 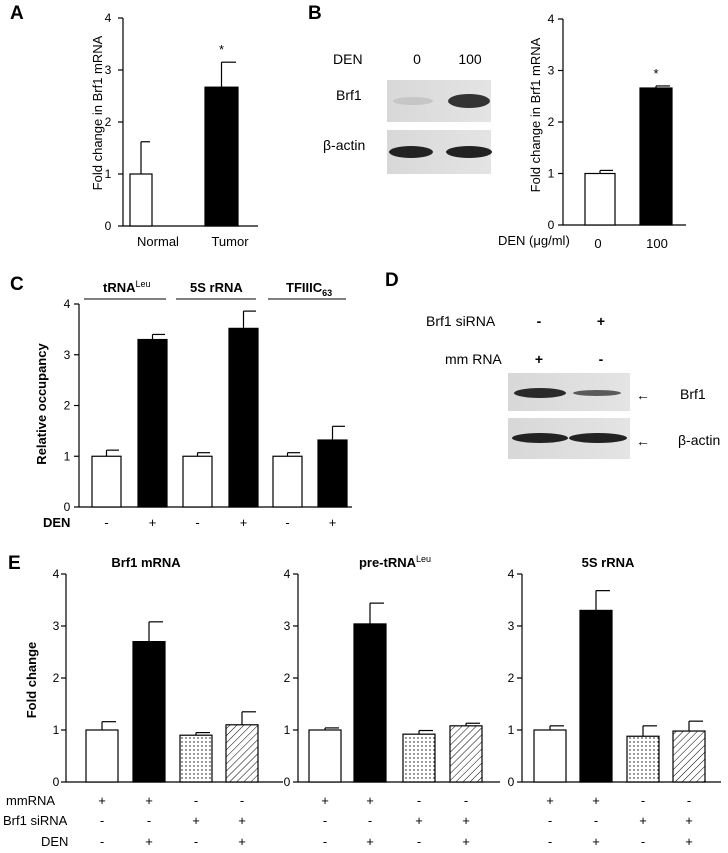 What do you see at coordinates (35, 820) in the screenshot?
I see `condition-label: Brf1 siRNA` at bounding box center [35, 820].